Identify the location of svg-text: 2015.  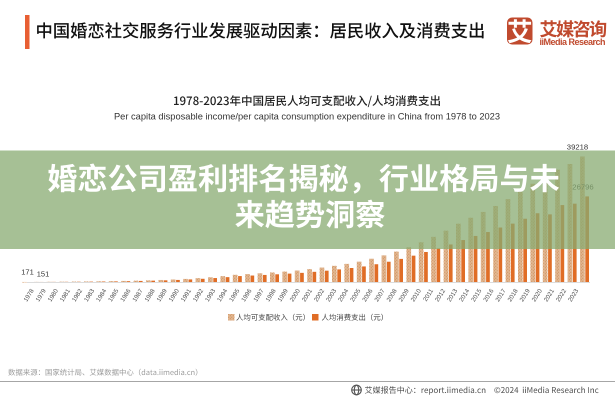
(477, 295).